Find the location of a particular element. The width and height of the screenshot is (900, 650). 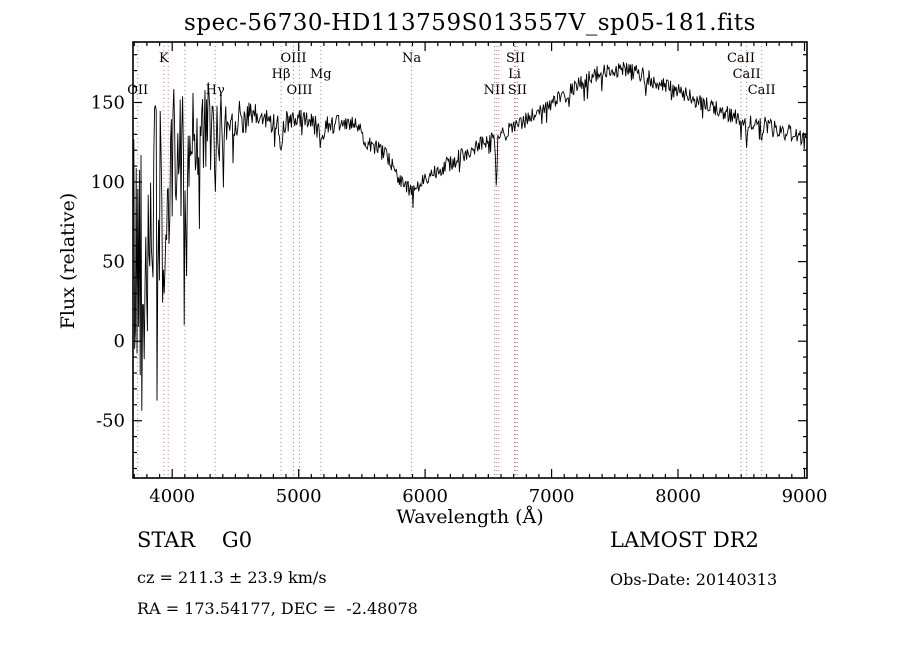

y-tick-label: 50 is located at coordinates (113, 262).